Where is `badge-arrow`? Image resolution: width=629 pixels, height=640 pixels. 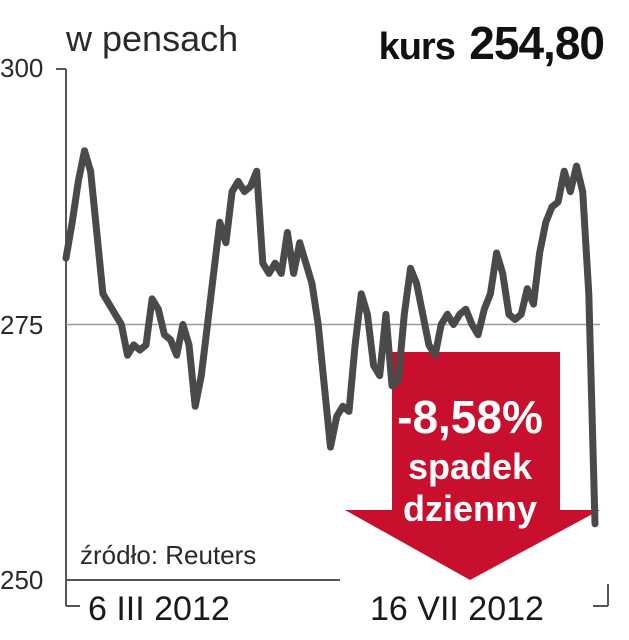 badge-arrow is located at coordinates (472, 466).